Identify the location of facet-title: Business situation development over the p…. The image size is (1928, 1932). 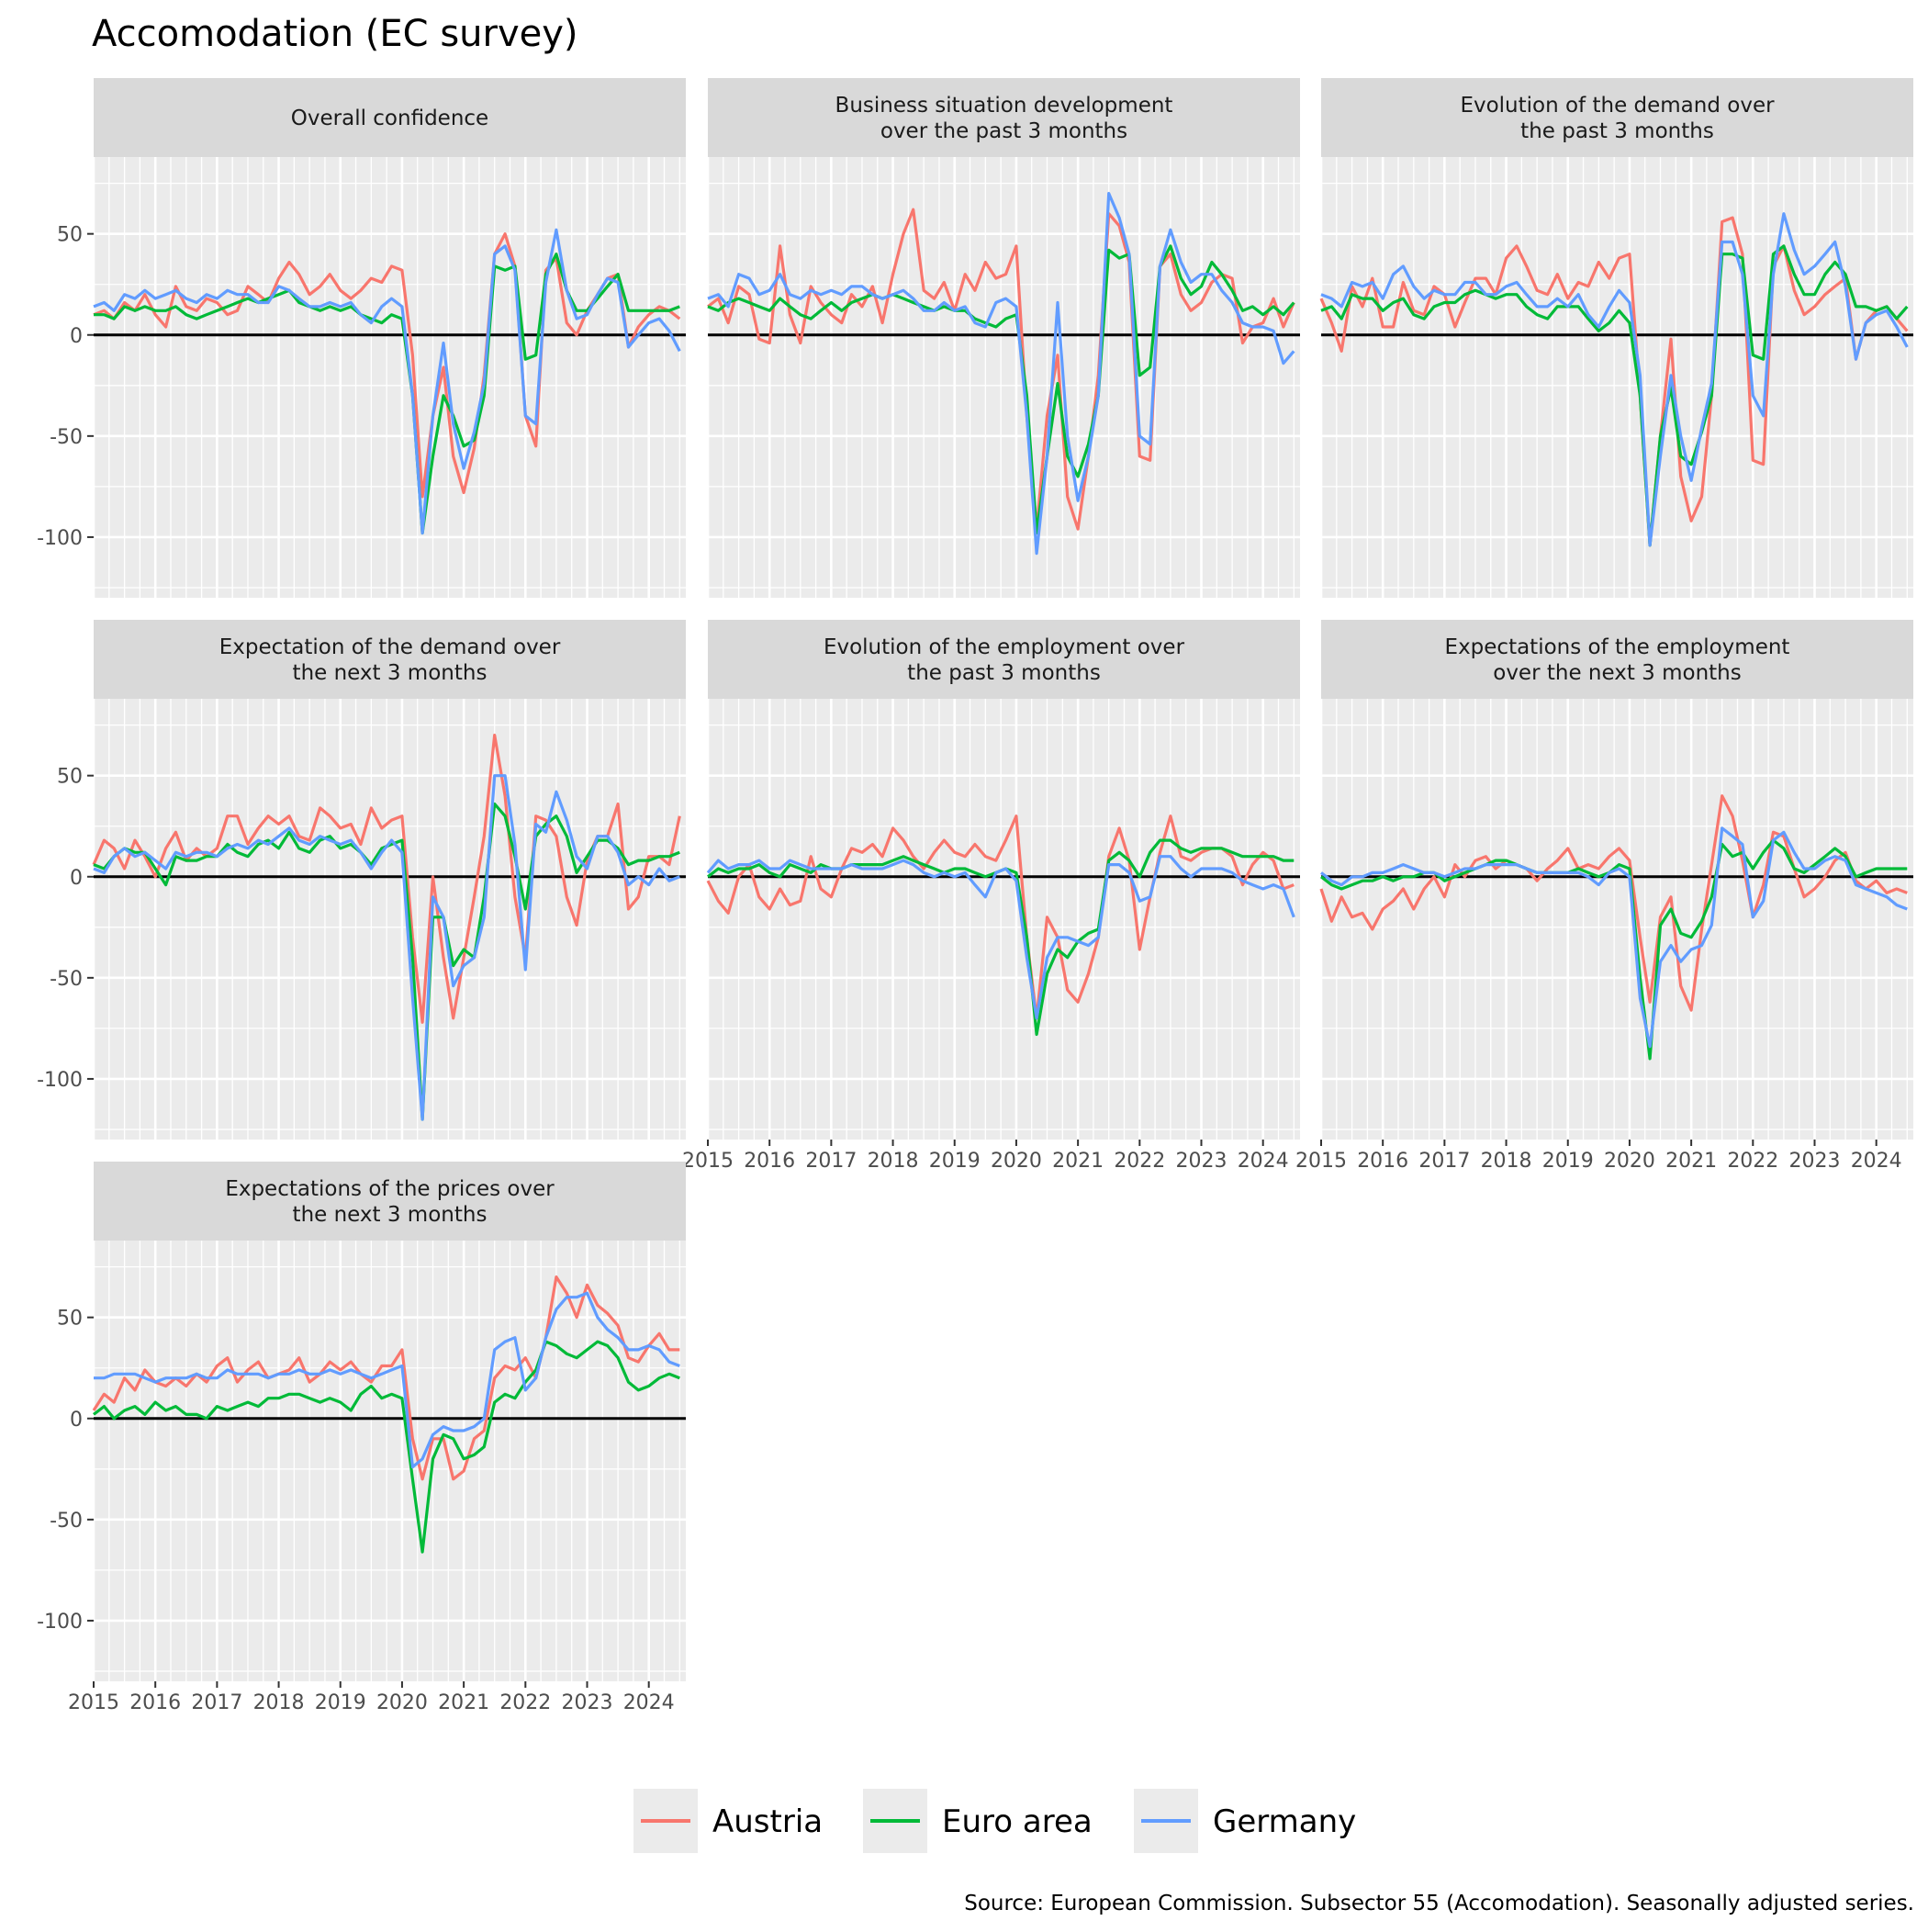
(1004, 118).